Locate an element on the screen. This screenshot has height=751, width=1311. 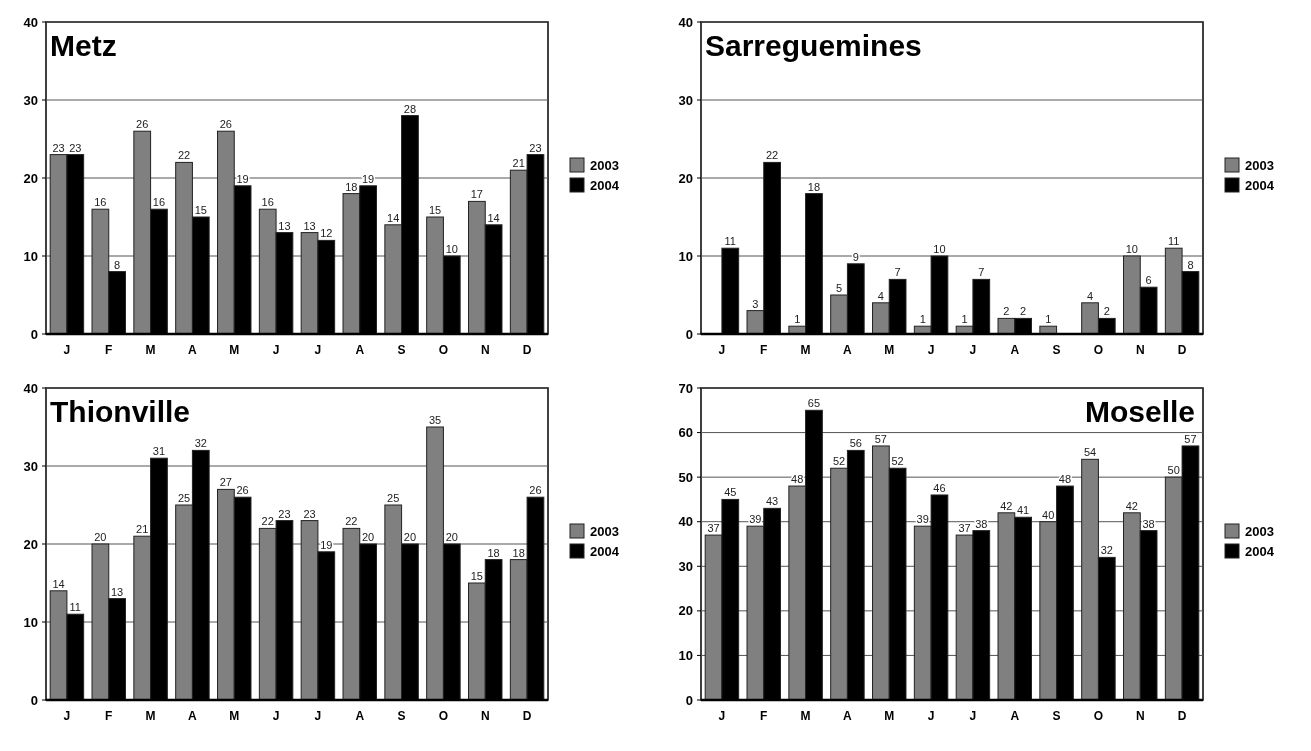
data-label: 6 is located at coordinates (1148, 280).